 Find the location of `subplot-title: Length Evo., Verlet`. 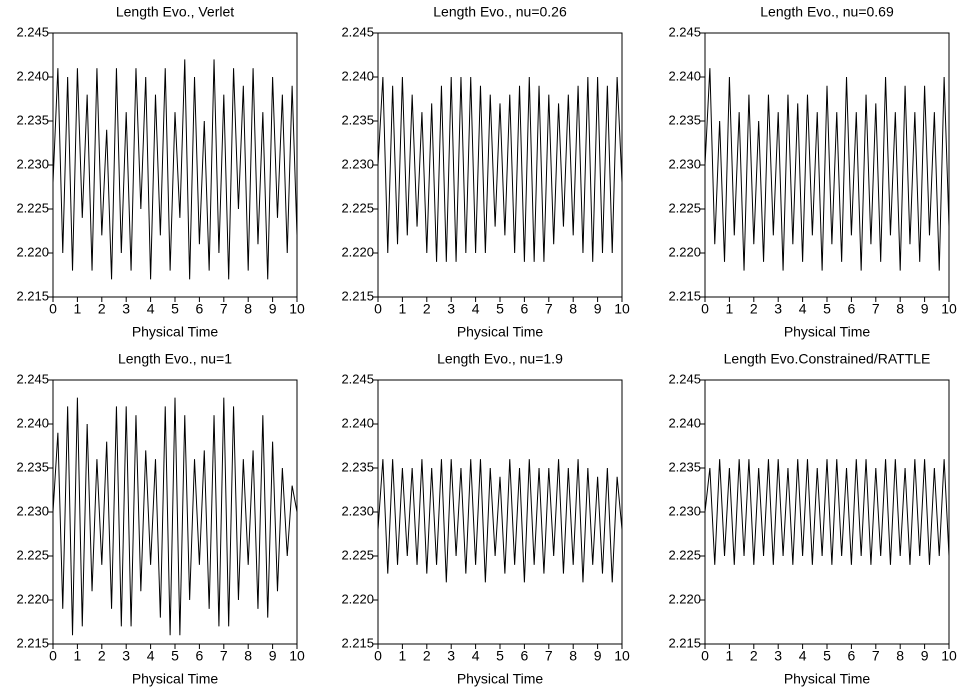

subplot-title: Length Evo., Verlet is located at coordinates (175, 12).